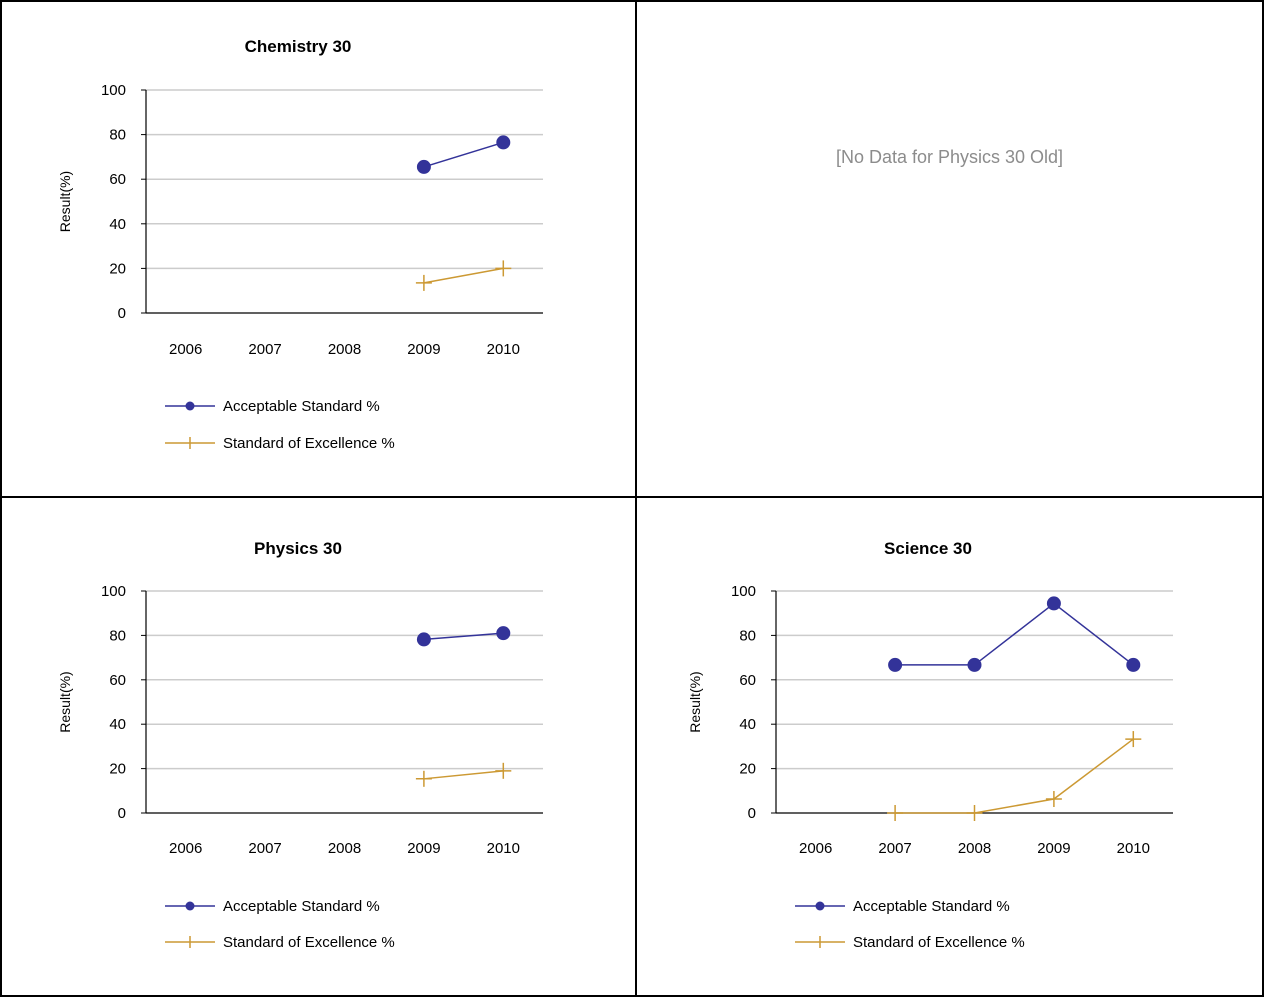  I want to click on data-point-acceptable-standard-2008, so click(974, 664).